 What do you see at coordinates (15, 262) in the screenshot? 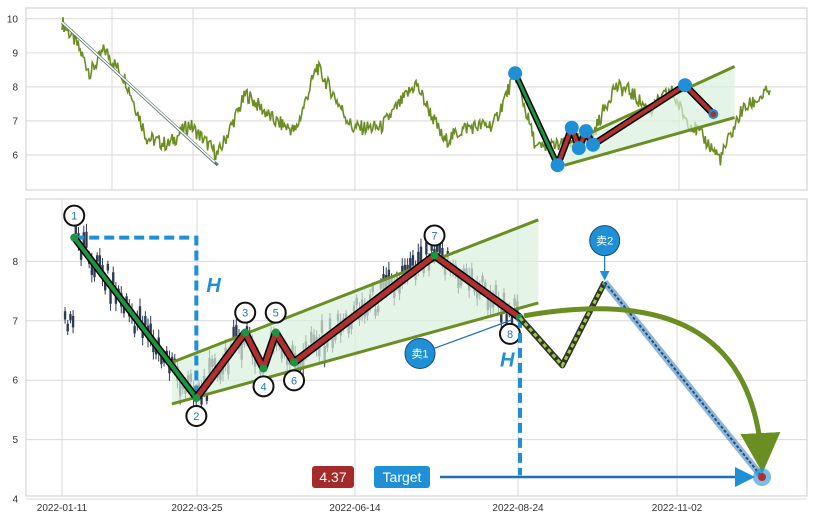
I see `pattern-y-tick-label: 8` at bounding box center [15, 262].